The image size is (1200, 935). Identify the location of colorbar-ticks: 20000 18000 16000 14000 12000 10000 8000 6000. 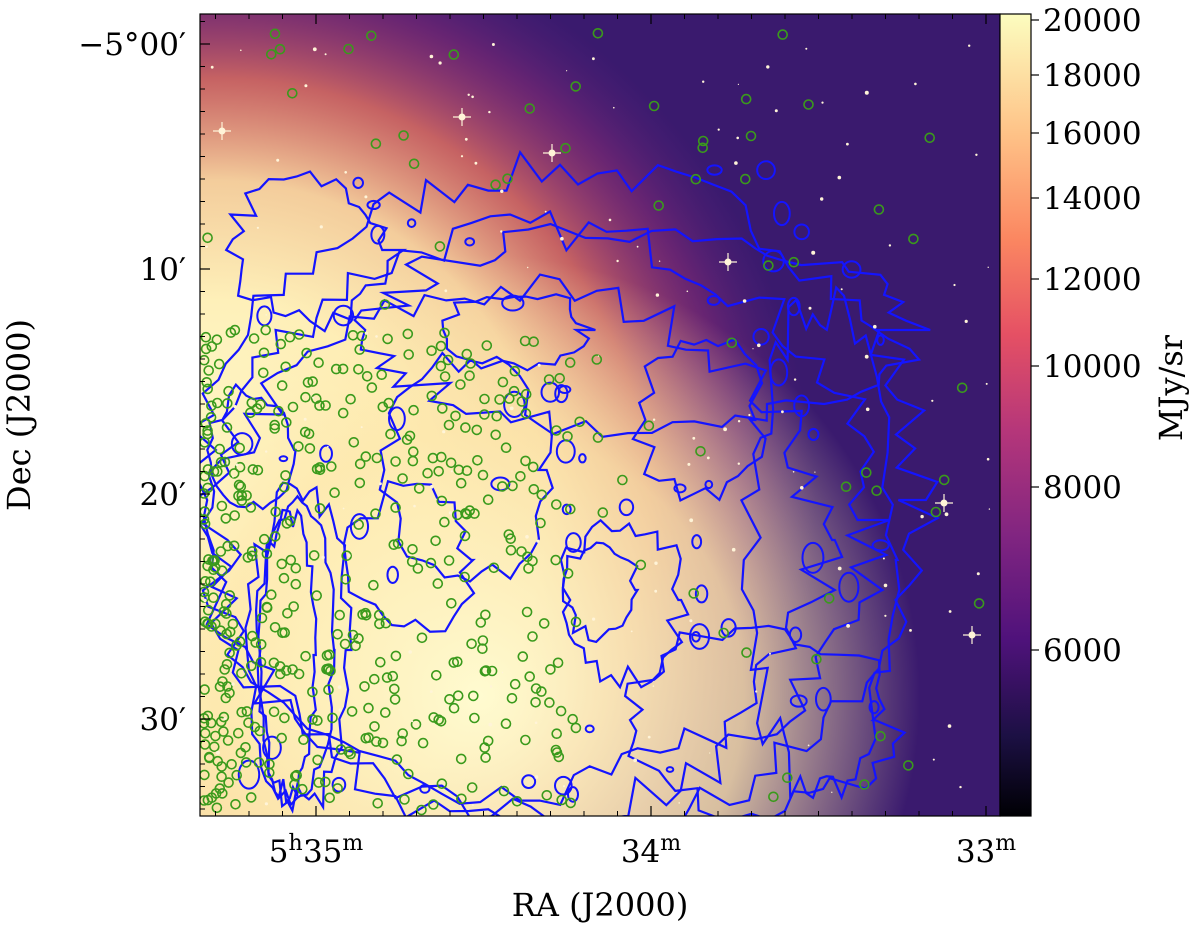
(1086, 336).